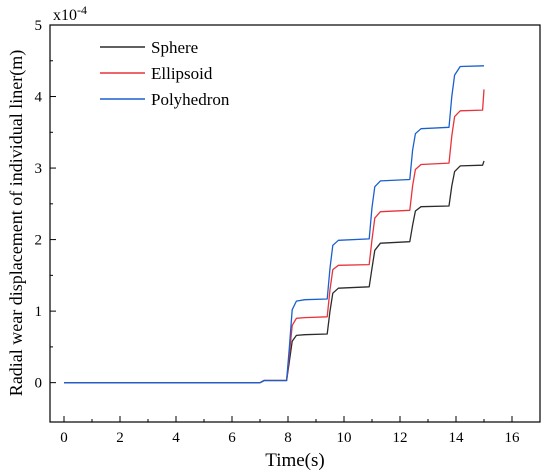 The width and height of the screenshot is (550, 475). I want to click on y-tick-label: 5, so click(39, 26).